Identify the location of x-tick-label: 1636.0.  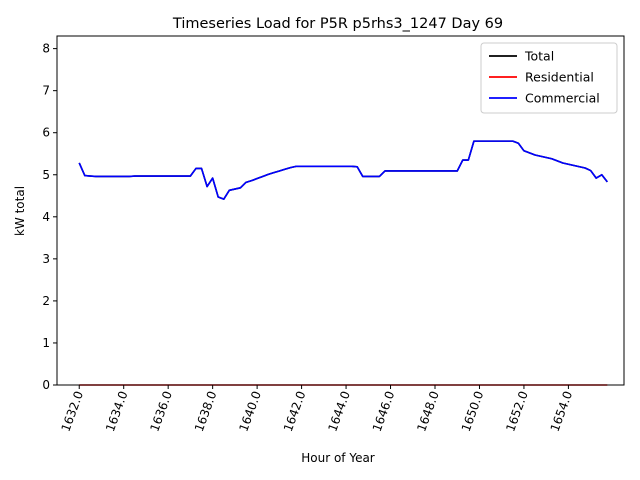
(161, 411).